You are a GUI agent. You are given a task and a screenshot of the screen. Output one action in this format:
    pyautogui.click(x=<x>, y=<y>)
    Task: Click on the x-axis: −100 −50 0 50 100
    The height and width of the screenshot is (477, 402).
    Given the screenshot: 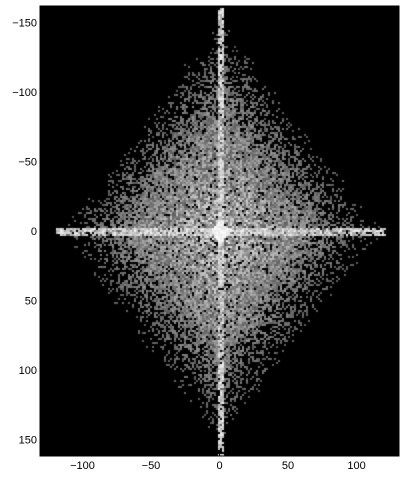 What is the action you would take?
    pyautogui.click(x=218, y=461)
    